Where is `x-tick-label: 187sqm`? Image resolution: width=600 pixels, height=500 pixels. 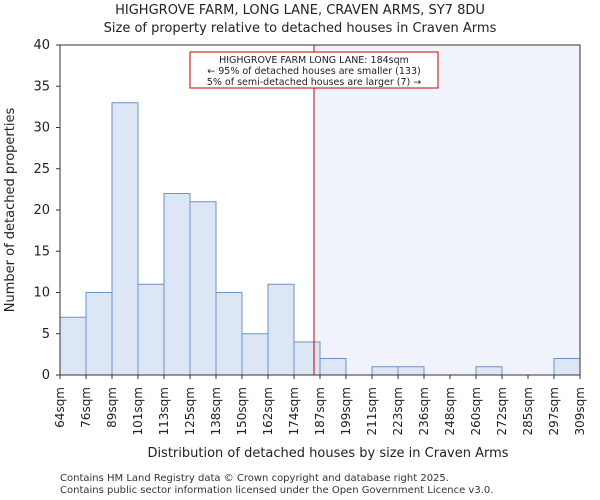 x-tick-label: 187sqm is located at coordinates (320, 411).